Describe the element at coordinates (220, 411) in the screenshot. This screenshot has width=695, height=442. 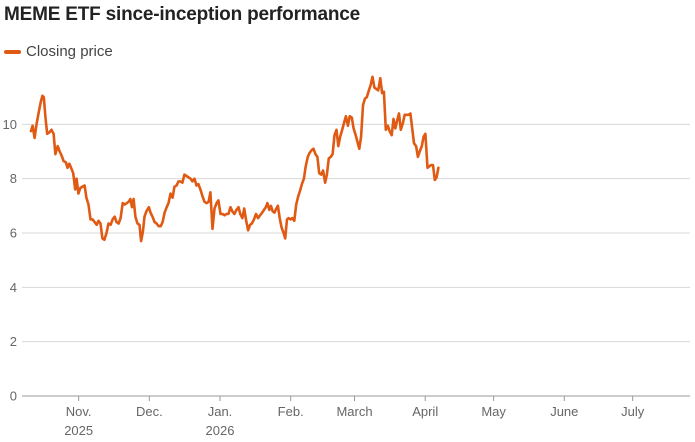
I see `x-tick-label-2: Jan.` at that location.